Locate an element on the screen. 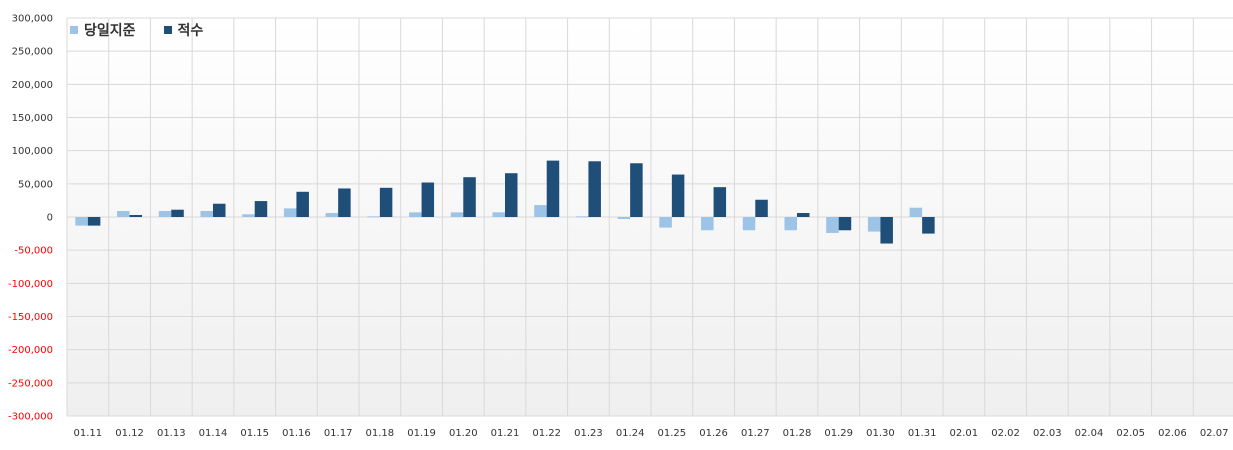  x-tick-label: 01.31 is located at coordinates (922, 433).